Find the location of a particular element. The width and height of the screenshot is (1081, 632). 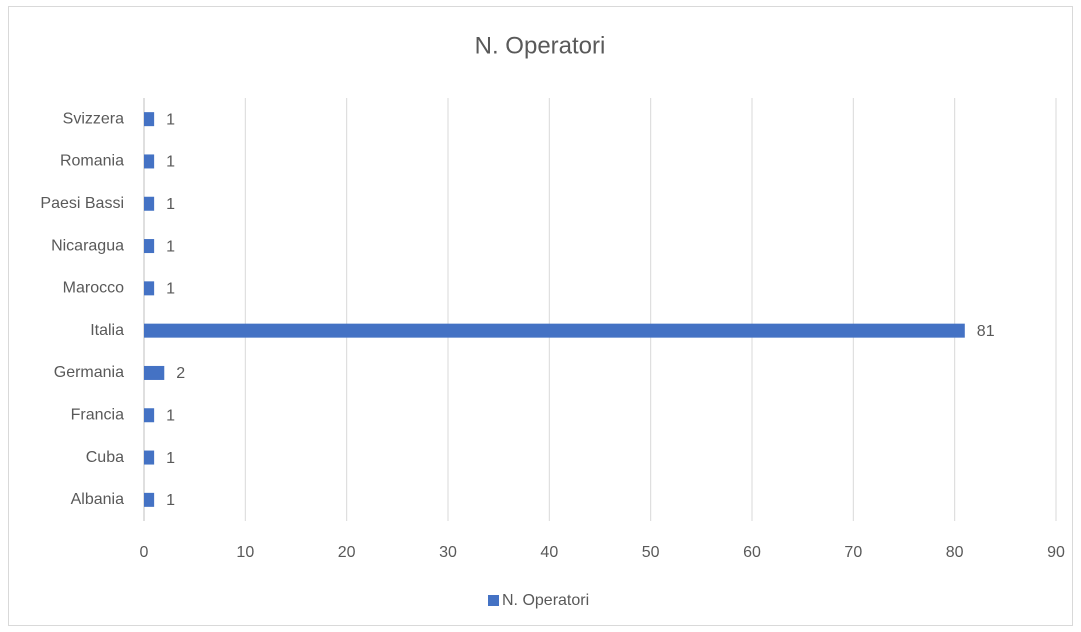

x-tick-label: 50 is located at coordinates (651, 552).